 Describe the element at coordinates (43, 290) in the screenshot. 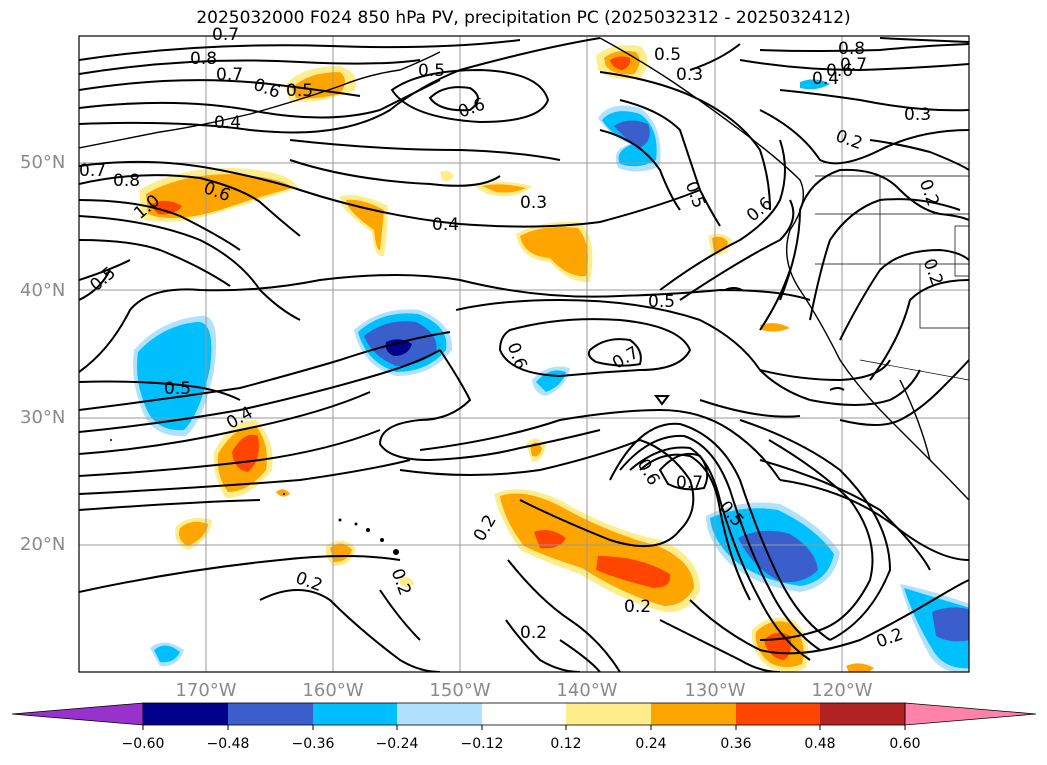

I see `lat-label: 40°N` at that location.